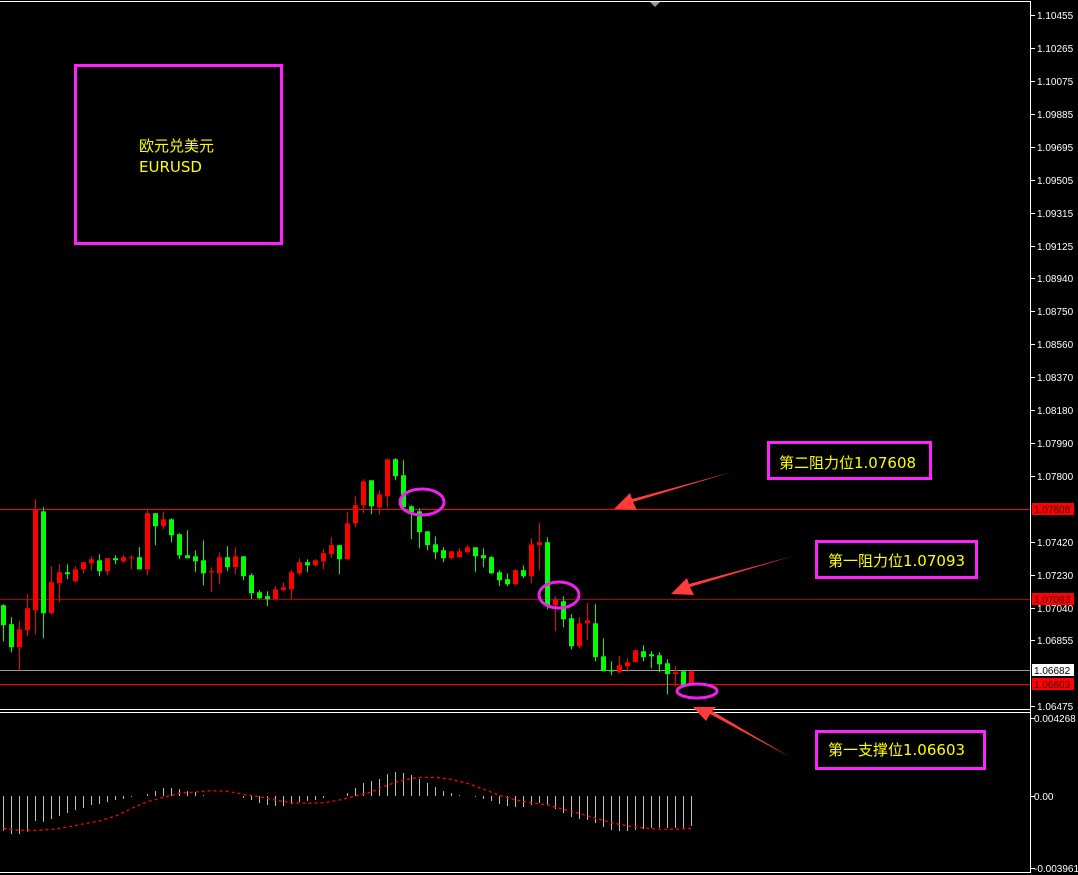 The height and width of the screenshot is (875, 1078). I want to click on osc-axis-tick-label: 0.00, so click(1044, 797).